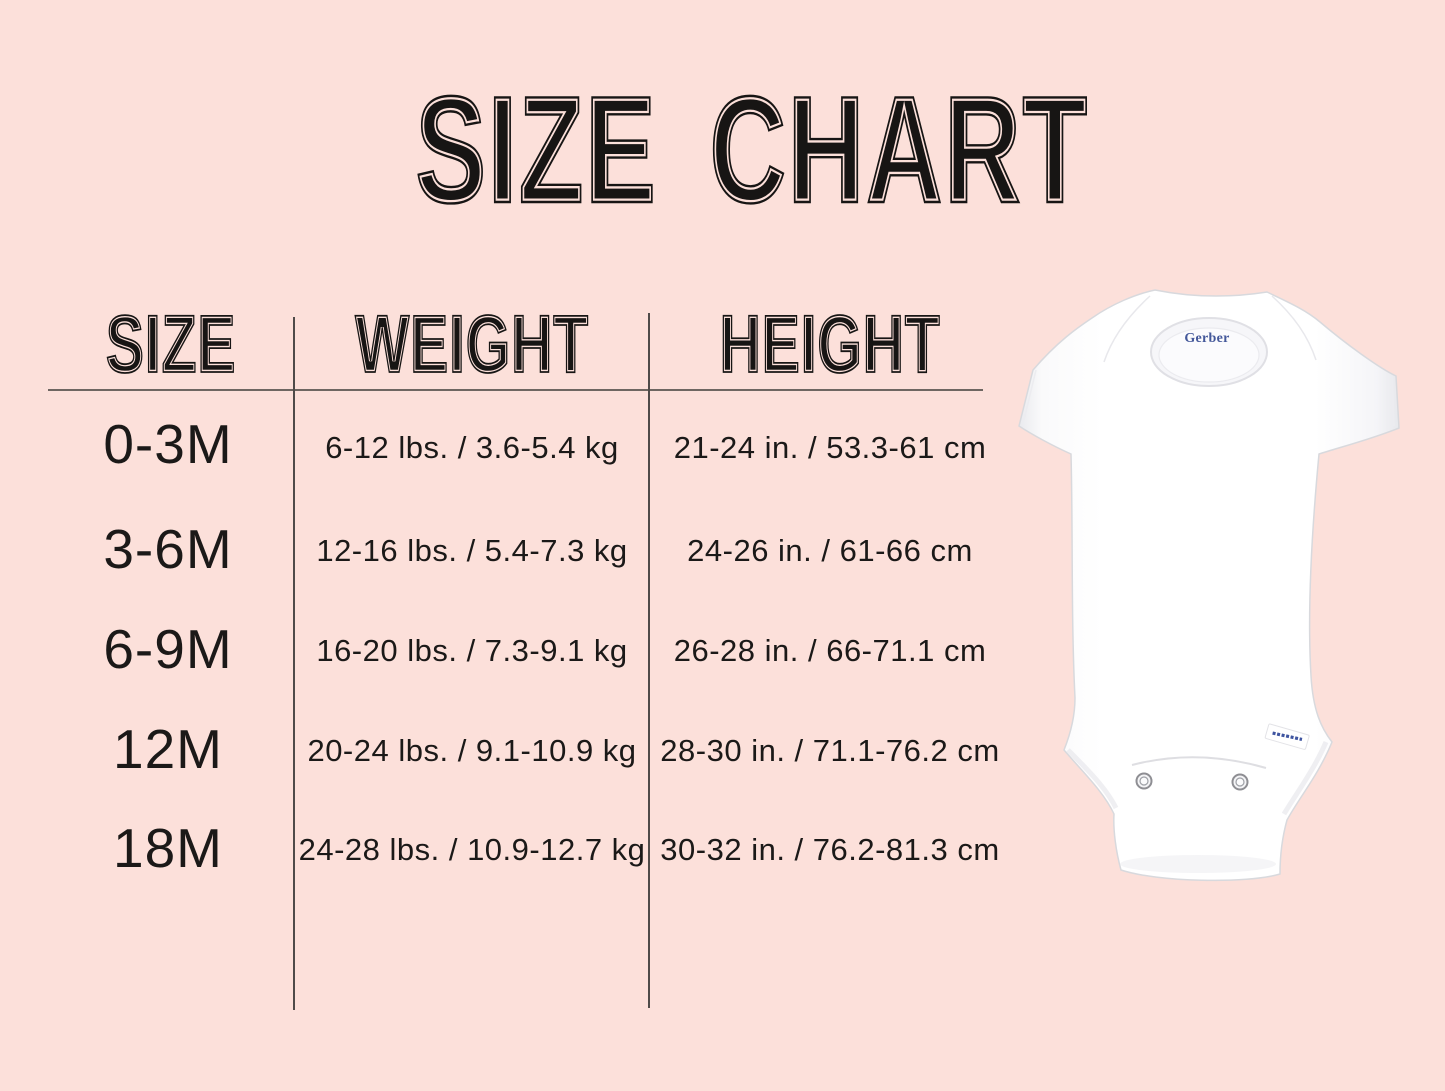  I want to click on column-header-height-edge: HEIGHT, so click(830, 344).